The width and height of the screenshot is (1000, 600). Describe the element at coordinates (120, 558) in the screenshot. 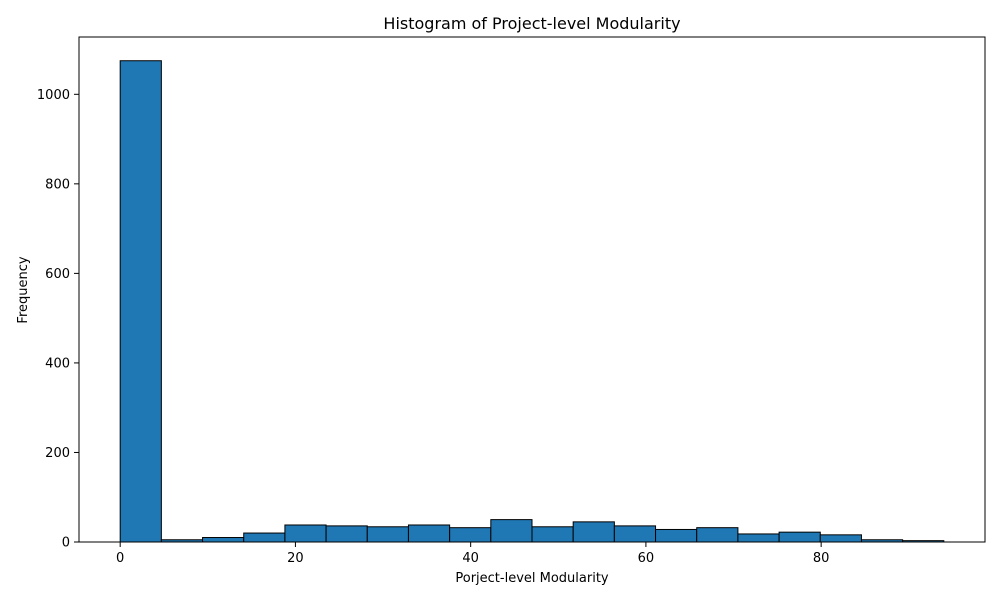

I see `x-tick-label: 0` at that location.